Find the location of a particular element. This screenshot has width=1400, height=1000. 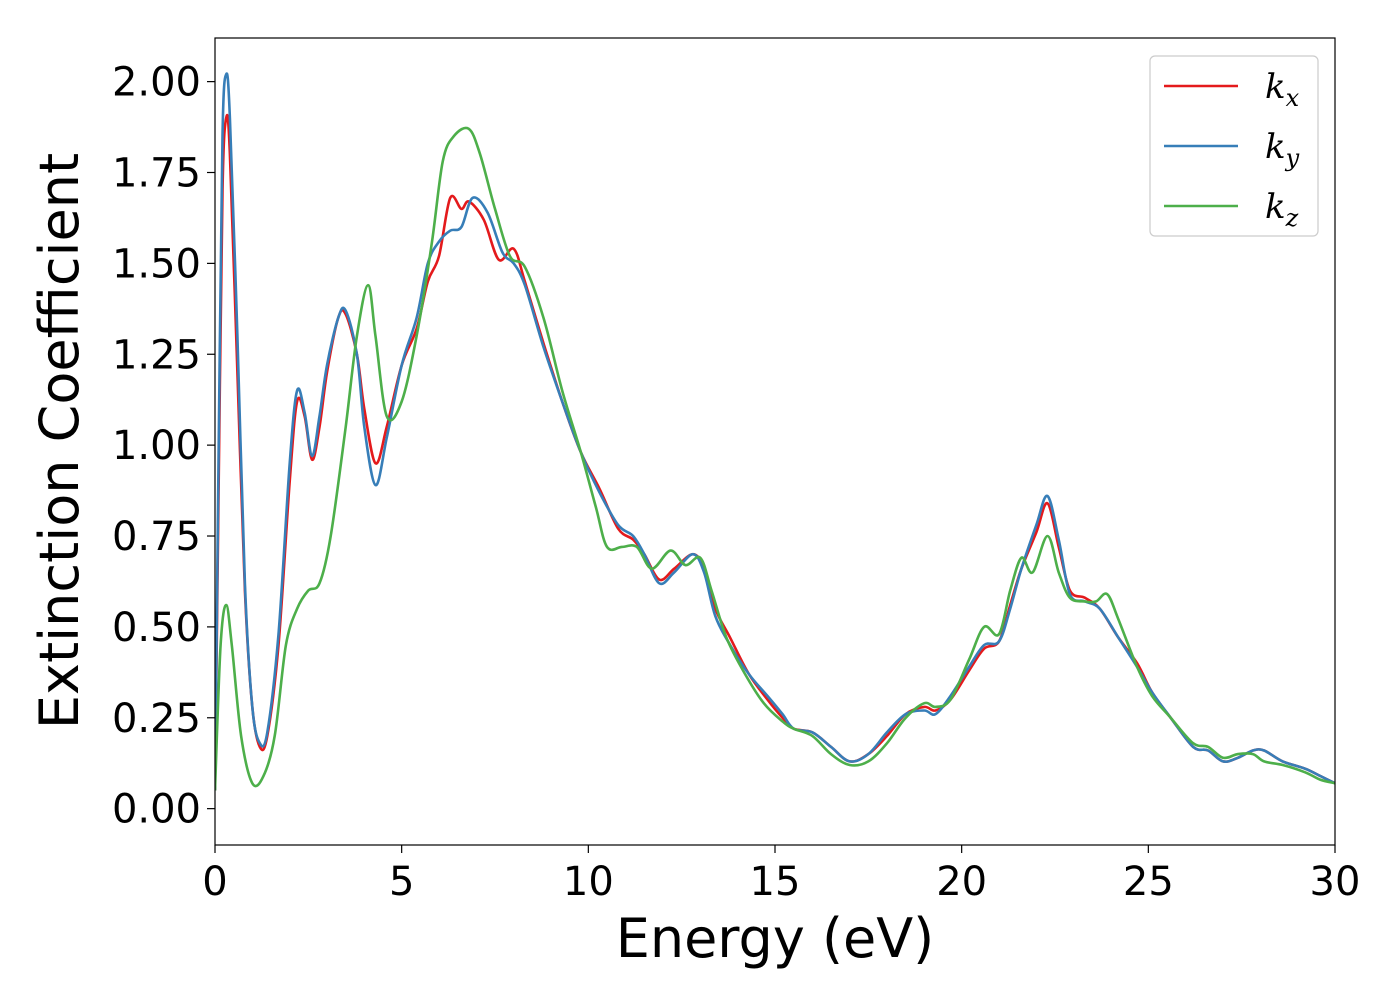

y-tick-label: 2.00 is located at coordinates (156, 83).